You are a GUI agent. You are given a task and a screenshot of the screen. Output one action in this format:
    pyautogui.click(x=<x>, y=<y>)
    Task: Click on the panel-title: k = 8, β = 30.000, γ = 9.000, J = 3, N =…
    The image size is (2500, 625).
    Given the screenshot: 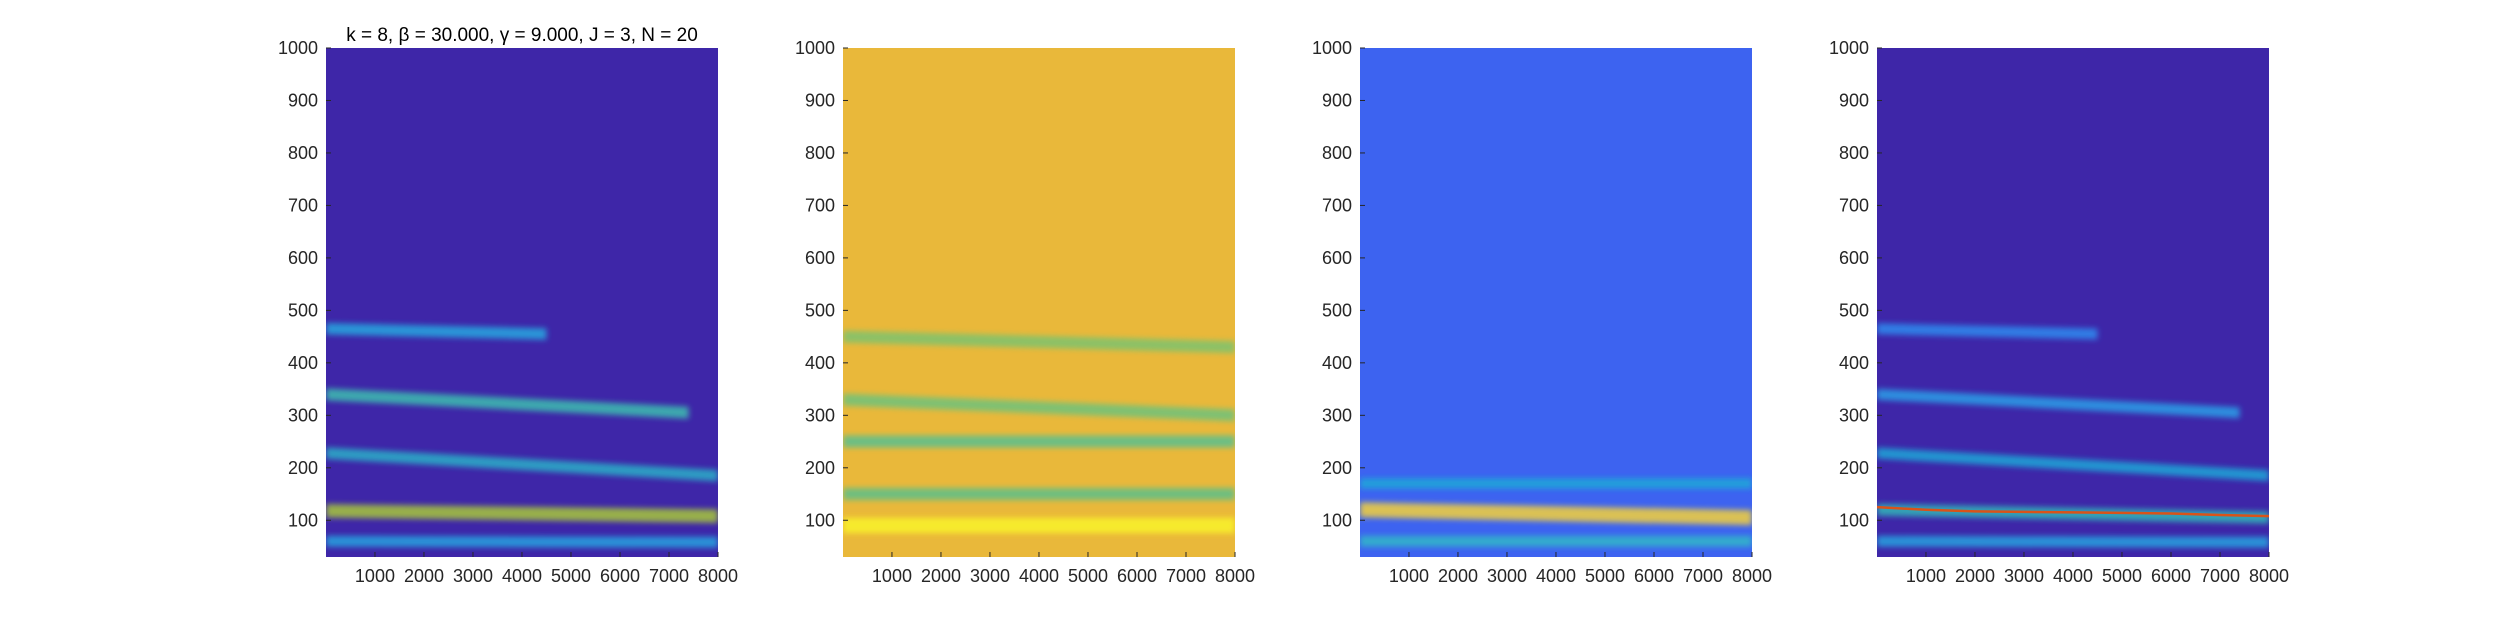 What is the action you would take?
    pyautogui.click(x=522, y=35)
    